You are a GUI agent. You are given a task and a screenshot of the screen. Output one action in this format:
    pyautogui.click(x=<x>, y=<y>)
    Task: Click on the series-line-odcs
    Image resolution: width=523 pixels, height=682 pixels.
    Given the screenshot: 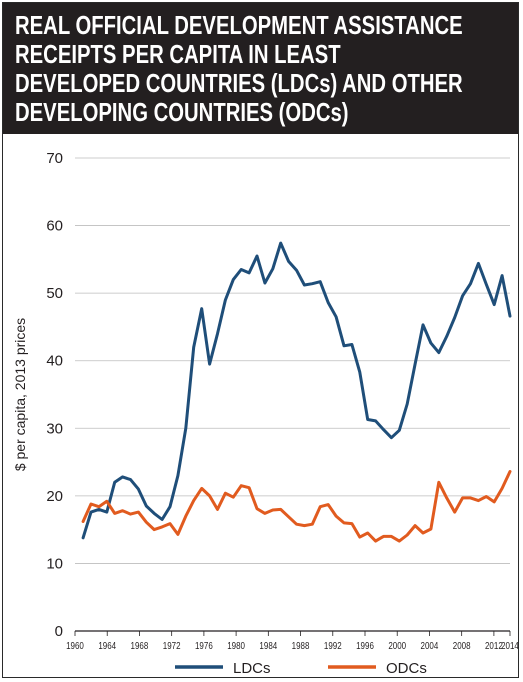 What is the action you would take?
    pyautogui.click(x=296, y=506)
    